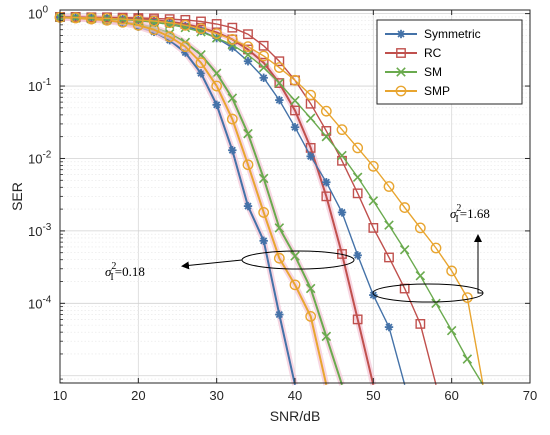  What do you see at coordinates (17, 196) in the screenshot?
I see `y-axis-label: SER` at bounding box center [17, 196].